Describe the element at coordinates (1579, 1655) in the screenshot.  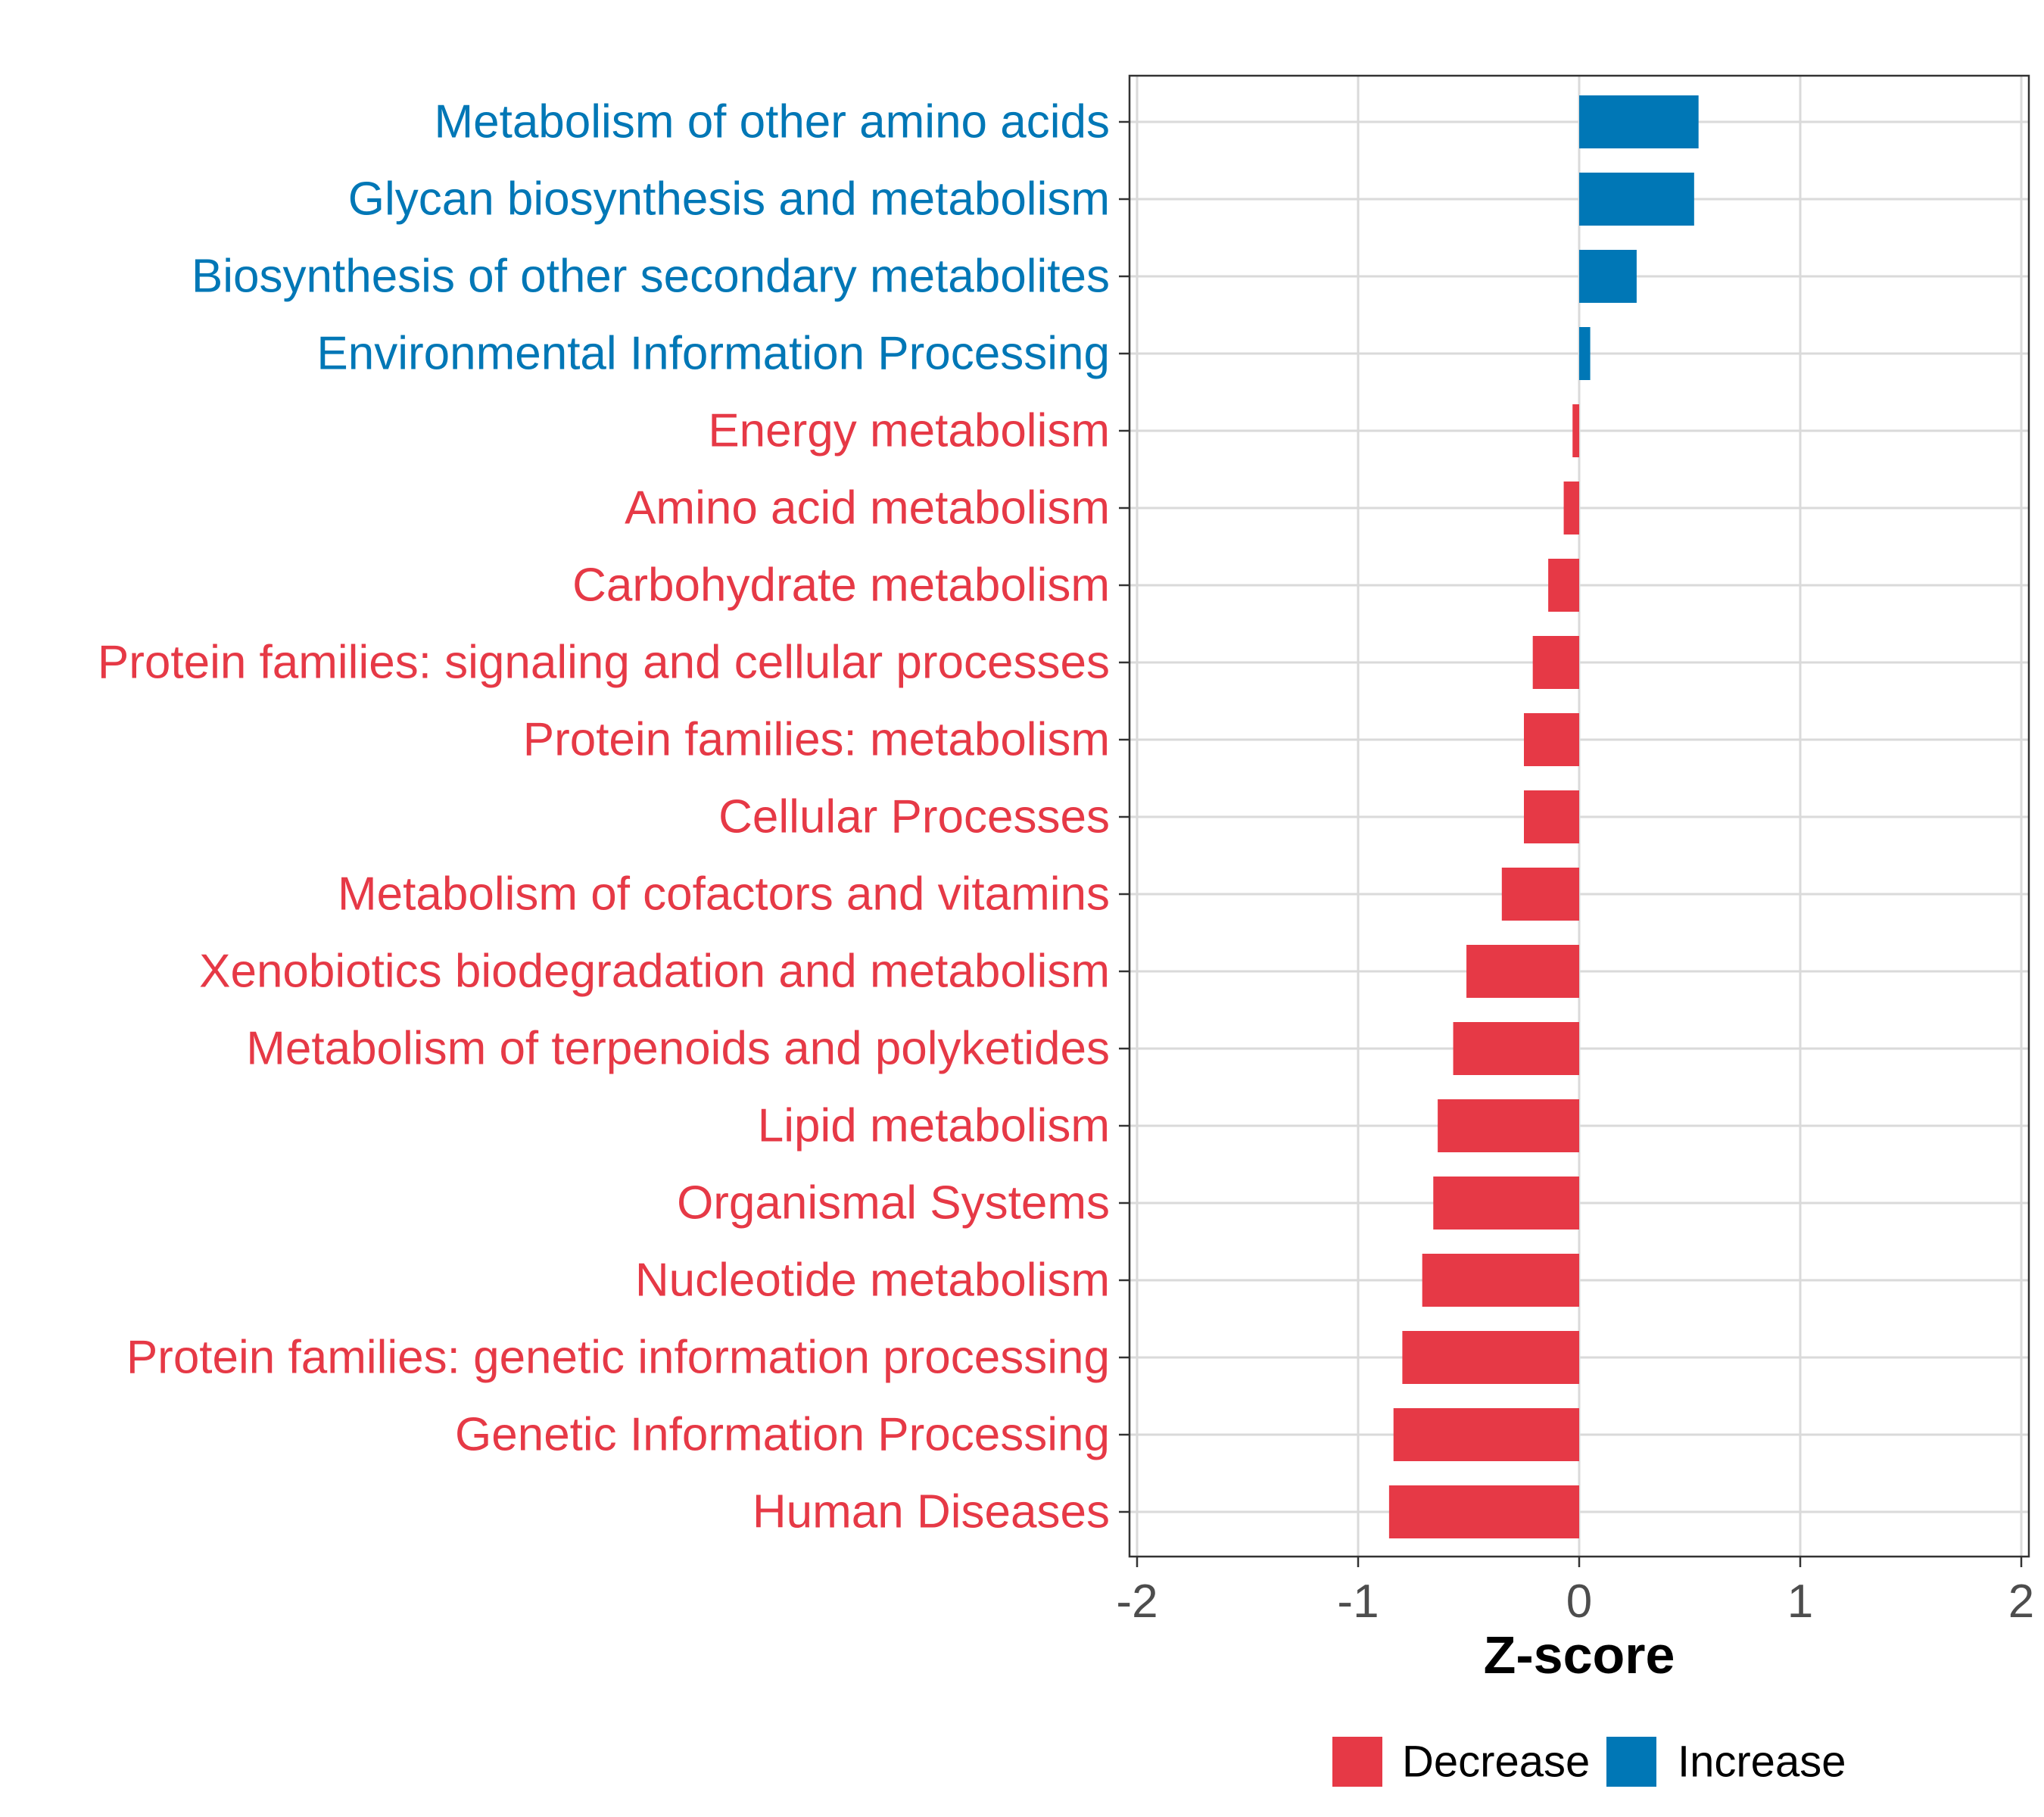
I see `x-axis-title: Z-score` at that location.